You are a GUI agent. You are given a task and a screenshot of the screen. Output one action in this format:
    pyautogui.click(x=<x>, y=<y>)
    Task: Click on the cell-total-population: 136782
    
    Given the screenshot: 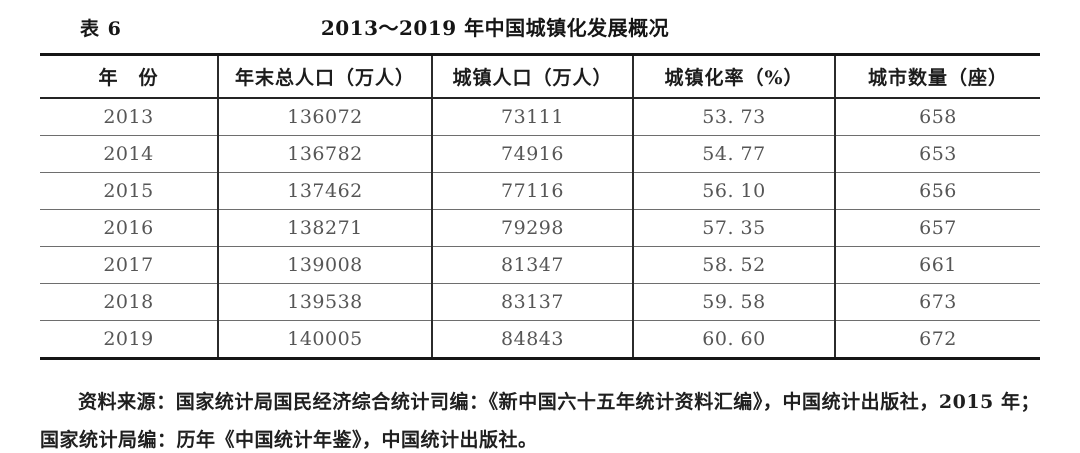 What is the action you would take?
    pyautogui.click(x=325, y=154)
    